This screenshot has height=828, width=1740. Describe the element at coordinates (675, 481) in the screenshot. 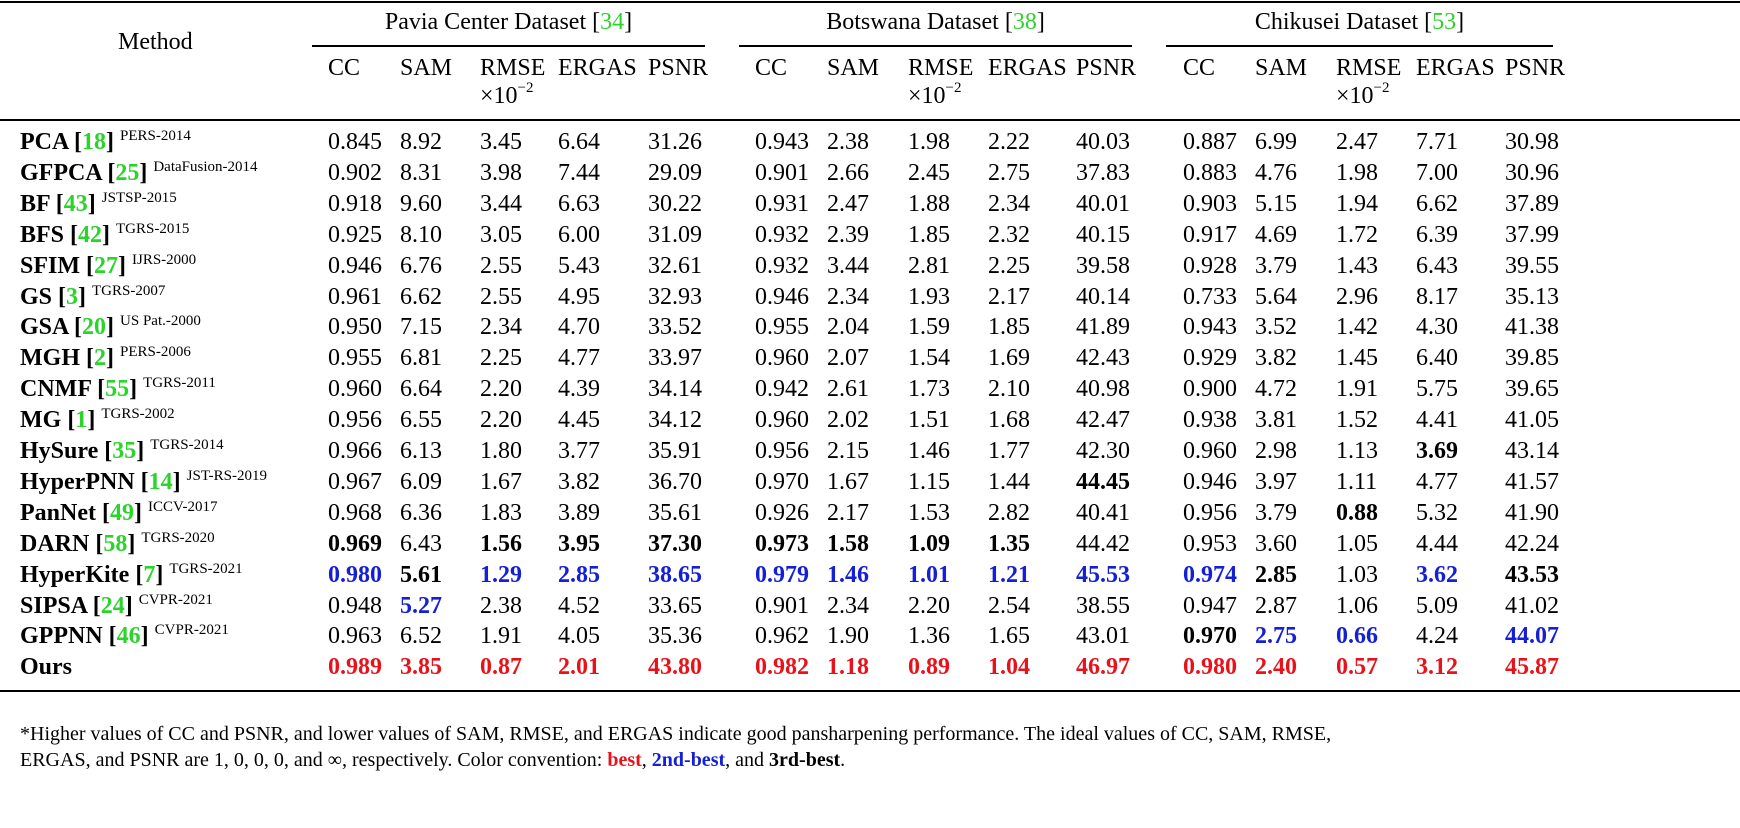

I see `cell: 36.70` at that location.